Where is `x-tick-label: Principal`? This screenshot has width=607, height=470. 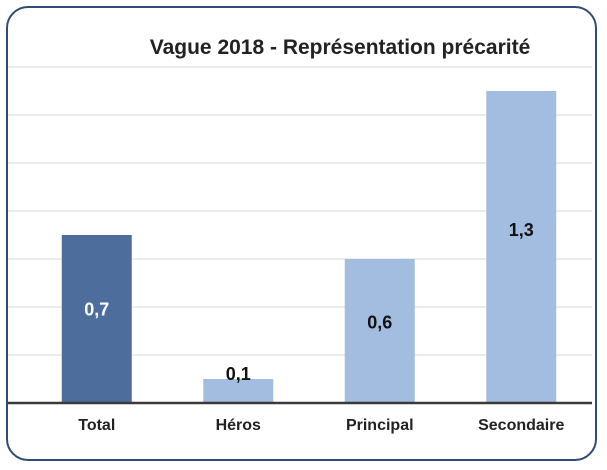 x-tick-label: Principal is located at coordinates (380, 425).